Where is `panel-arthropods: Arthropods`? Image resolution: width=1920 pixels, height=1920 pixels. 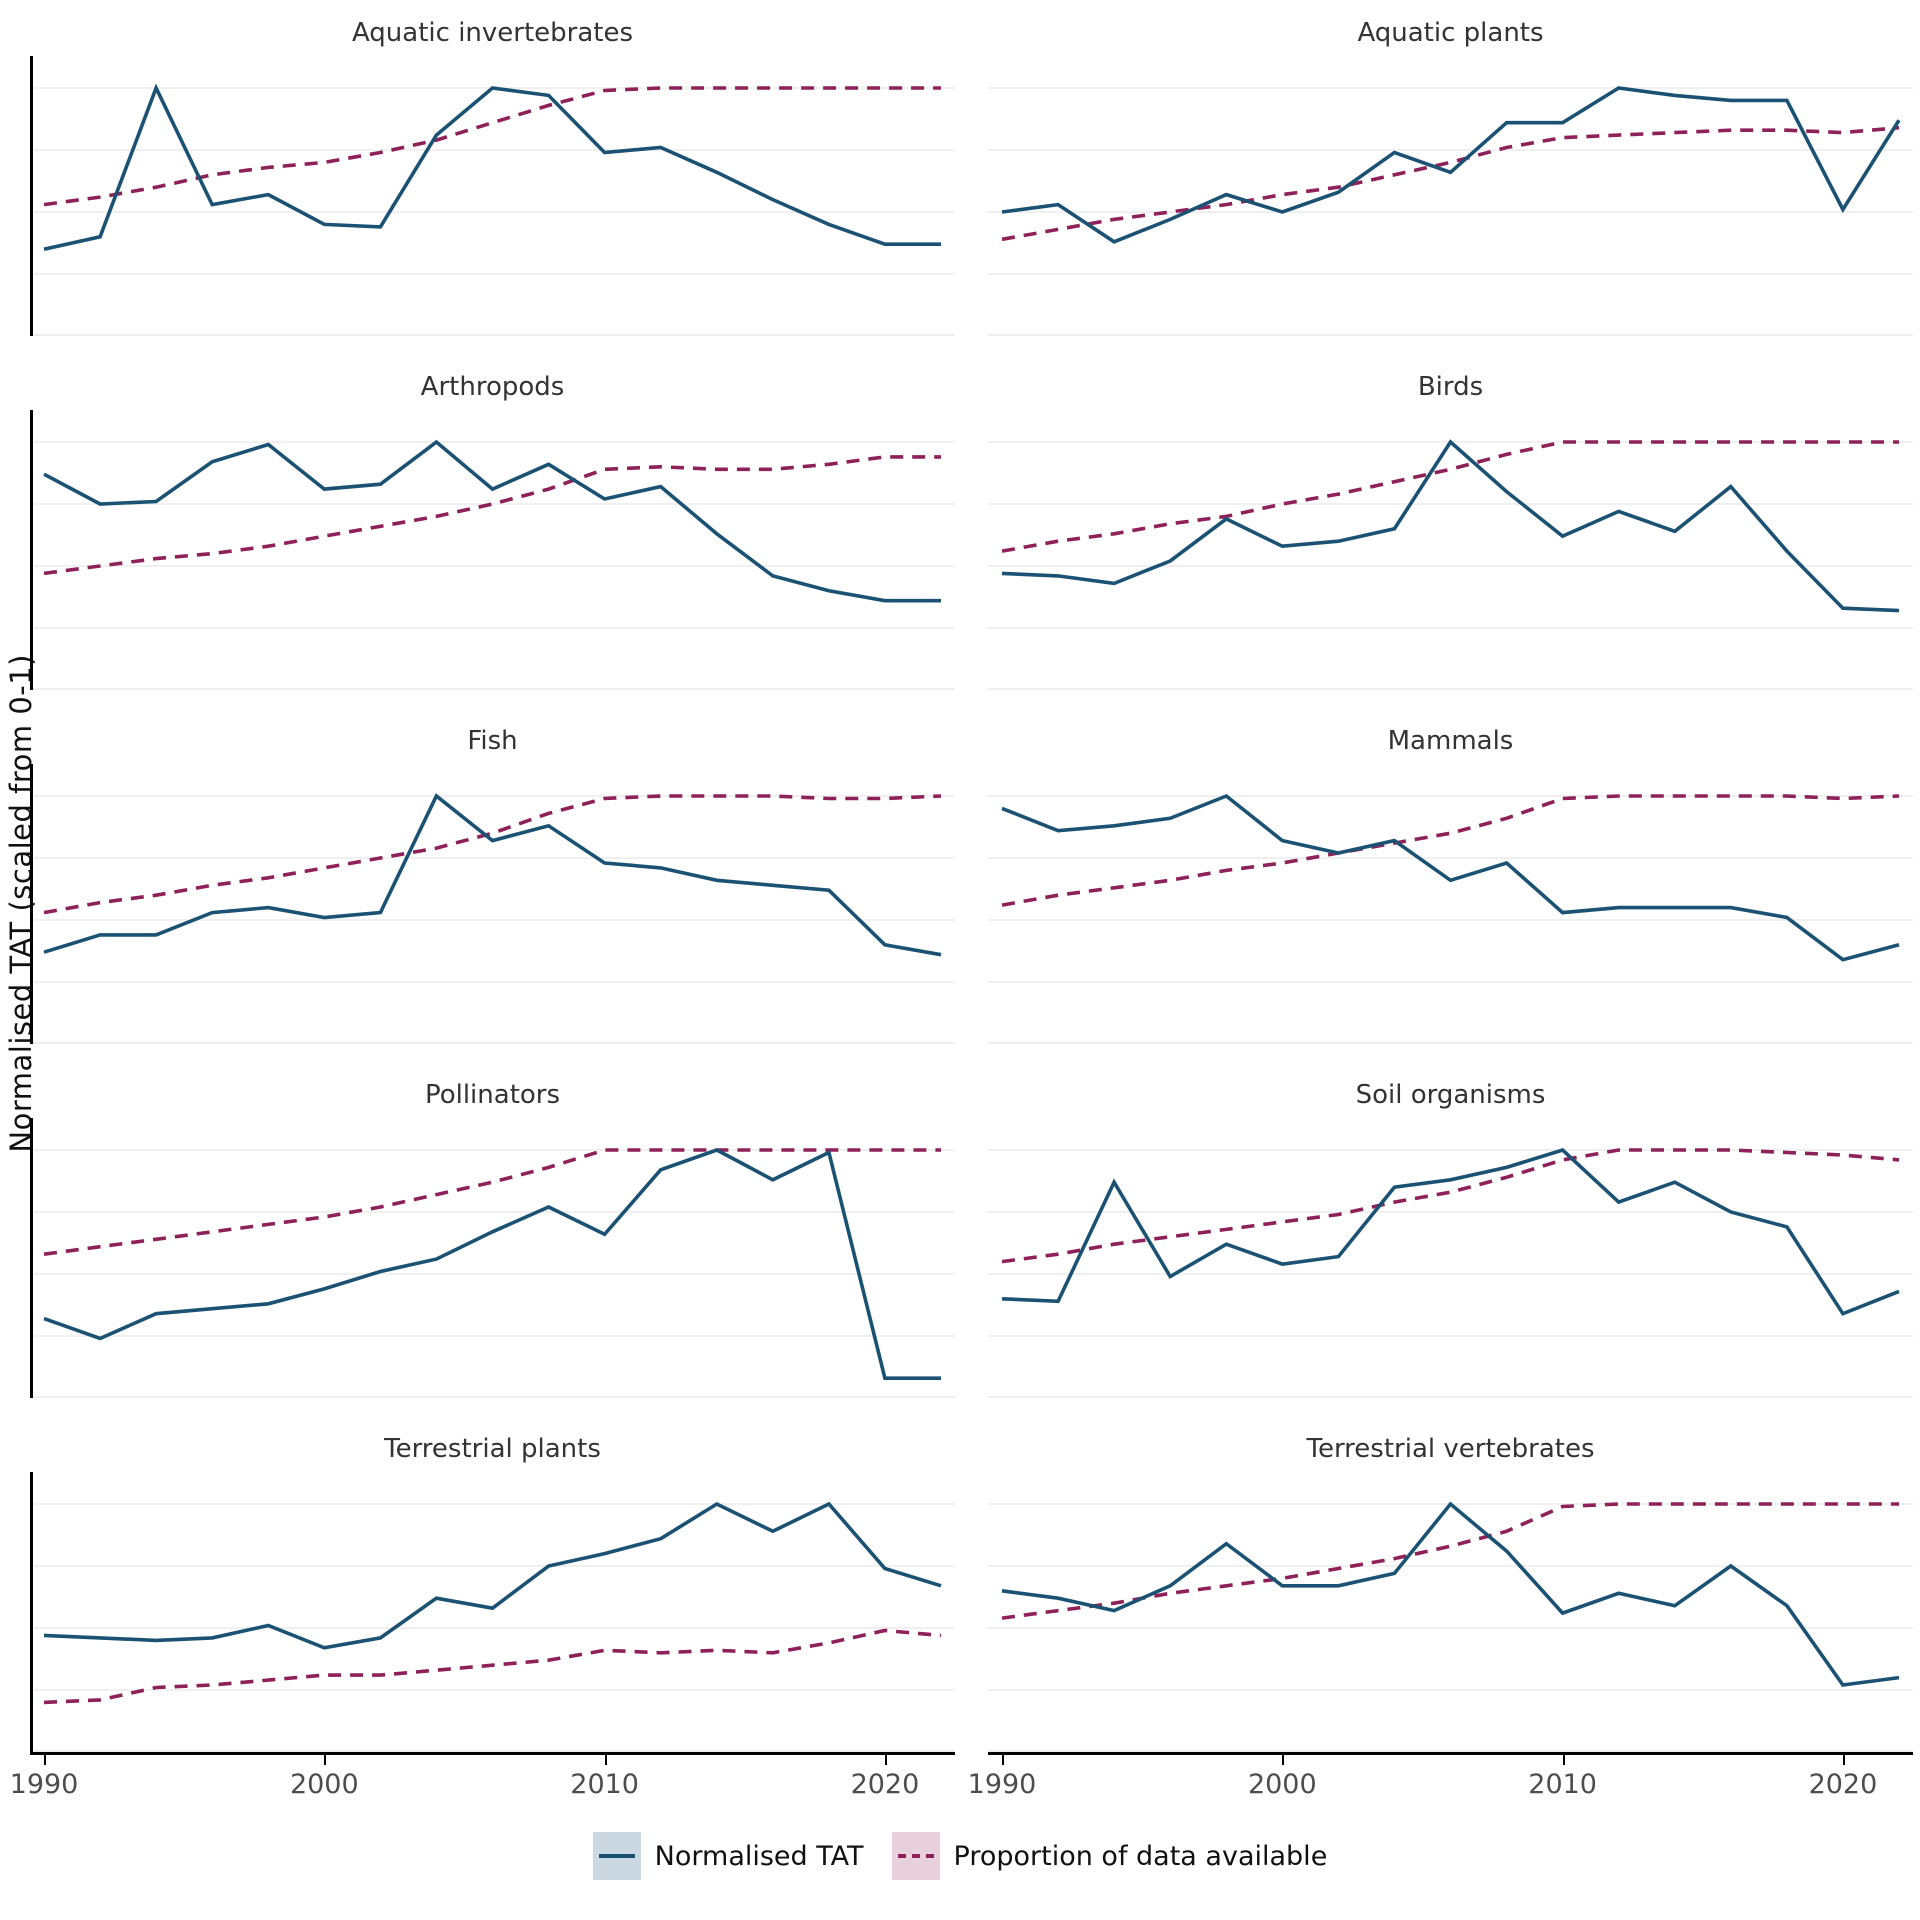
panel-arthropods: Arthropods is located at coordinates (492, 527).